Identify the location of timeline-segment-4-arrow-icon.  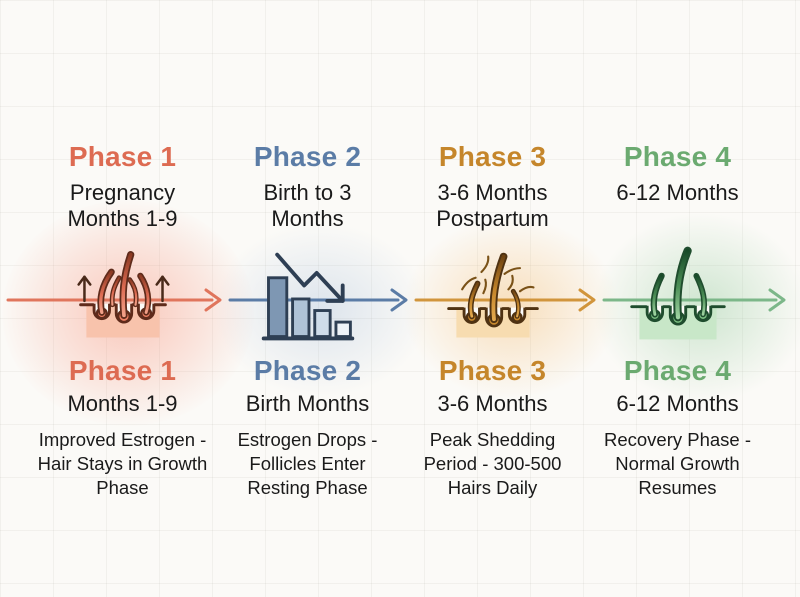
(694, 300).